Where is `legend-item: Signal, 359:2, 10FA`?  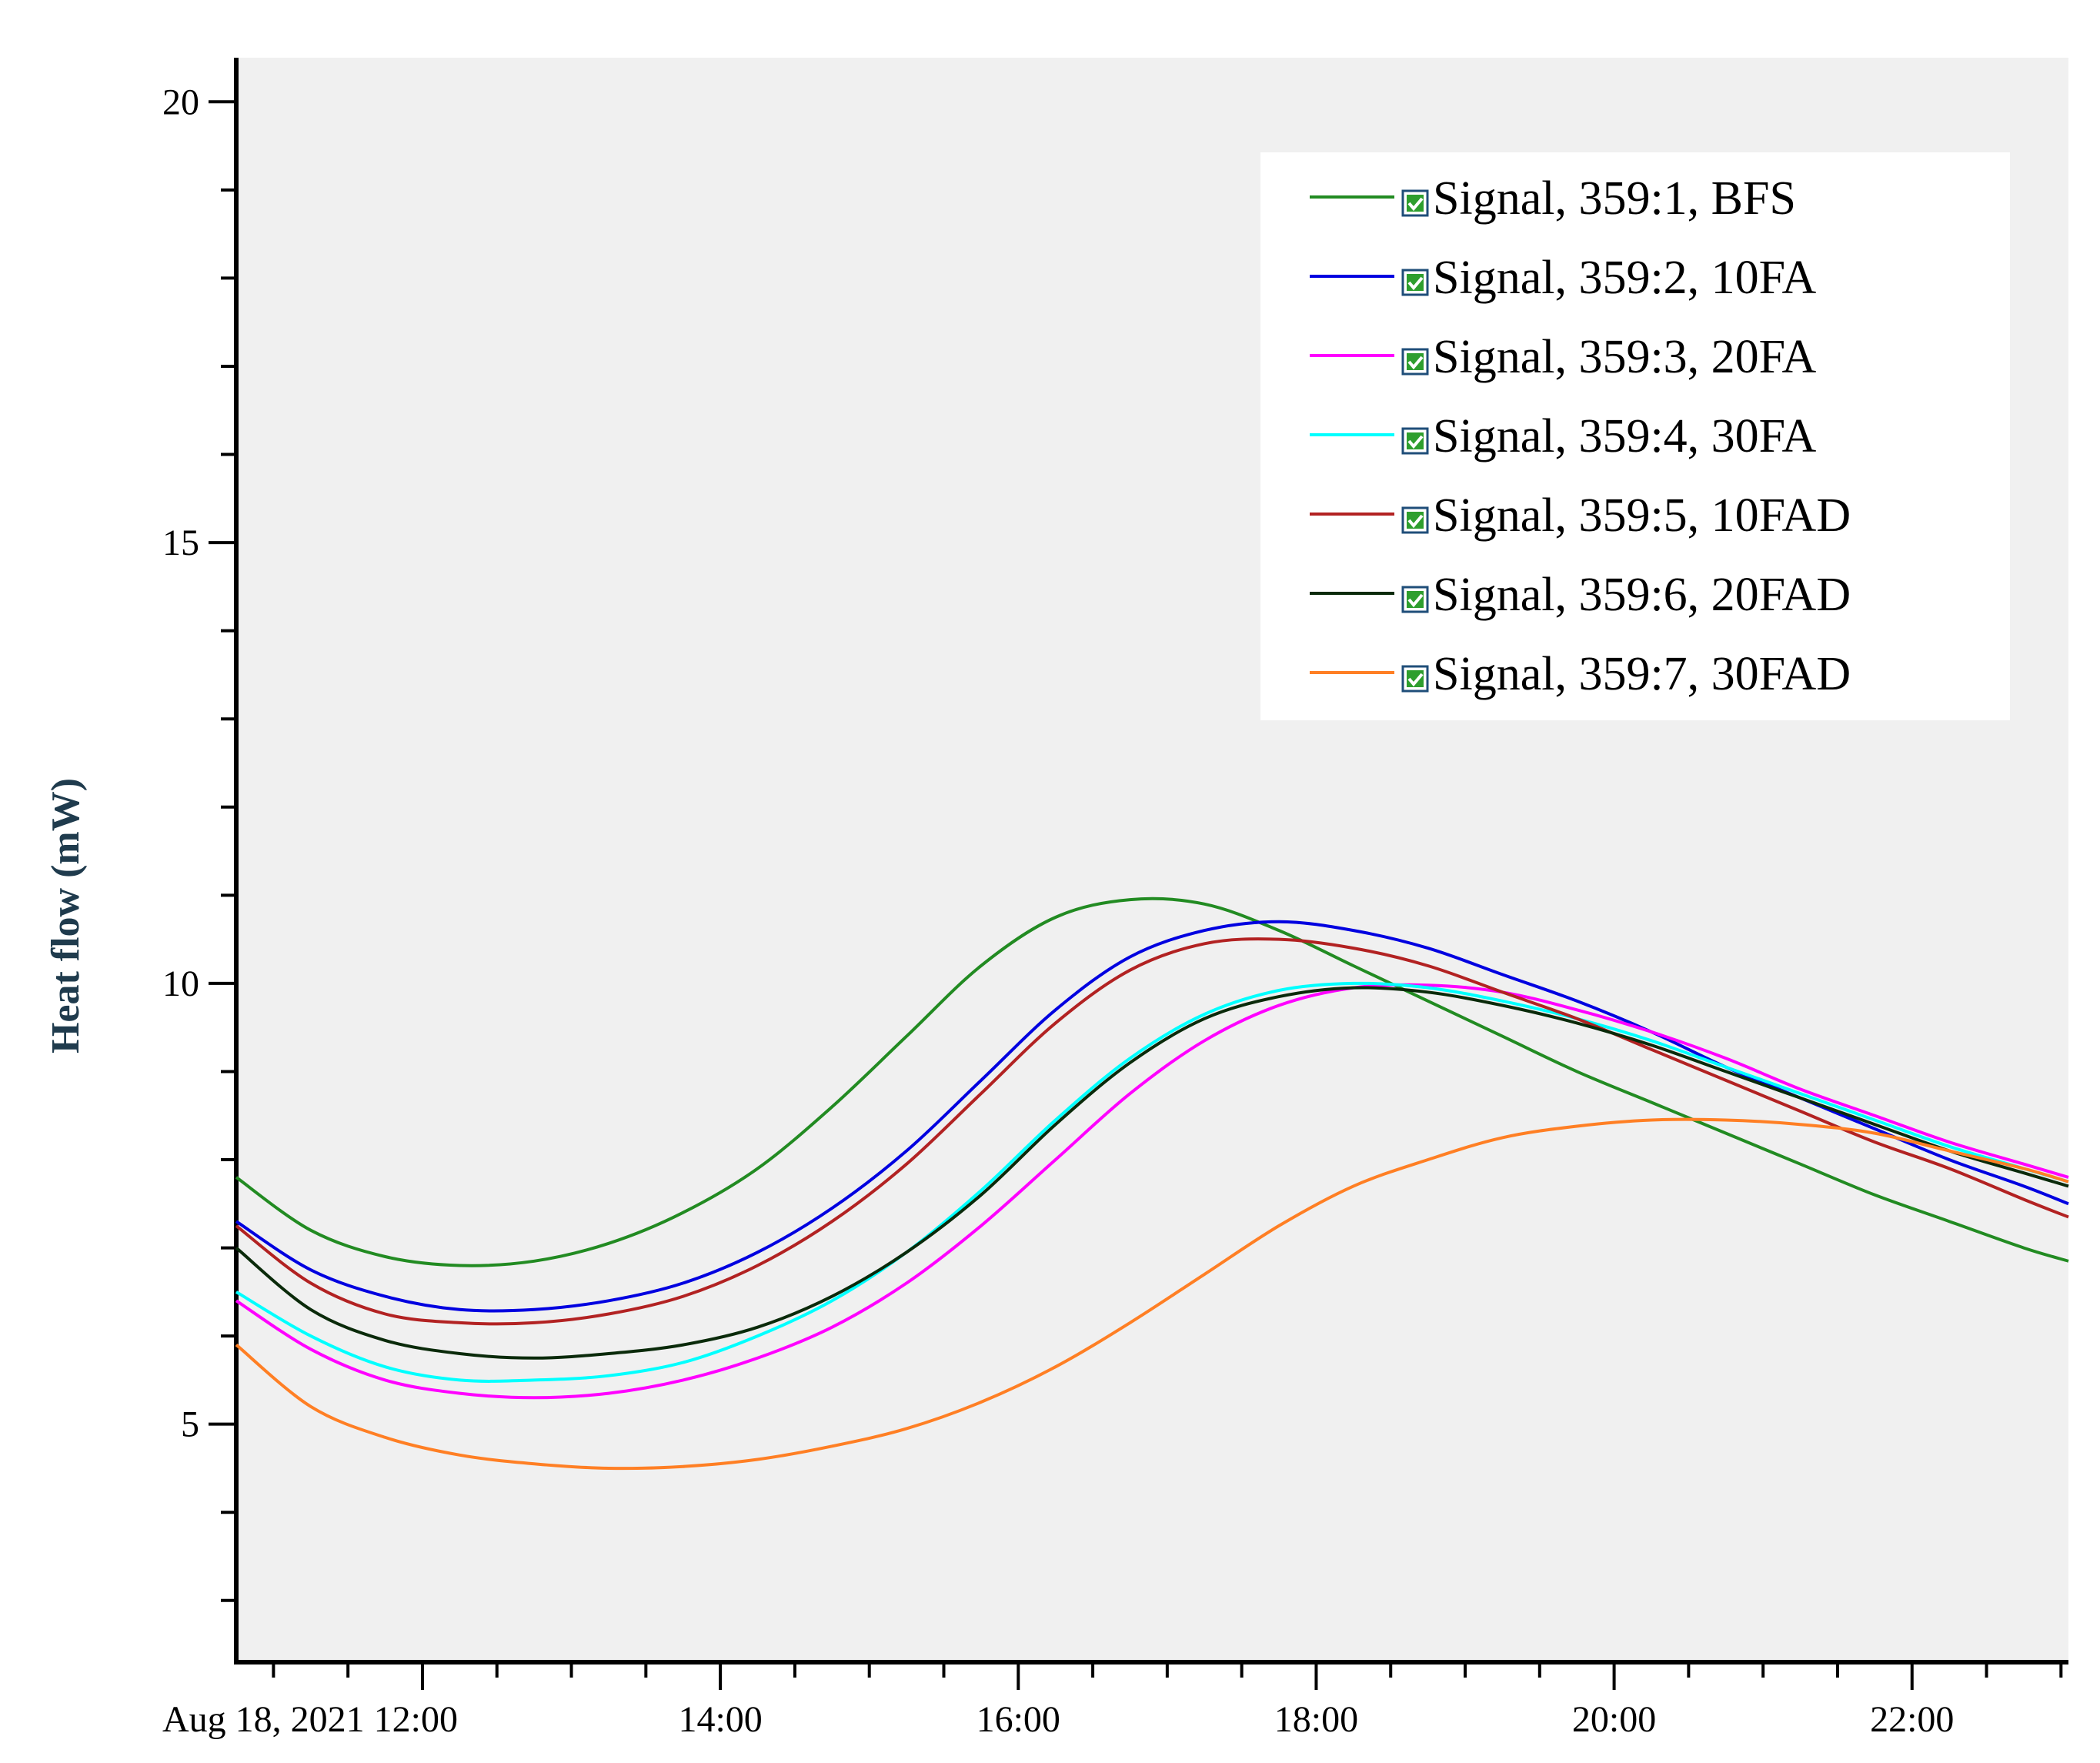
legend-item: Signal, 359:2, 10FA is located at coordinates (1563, 278).